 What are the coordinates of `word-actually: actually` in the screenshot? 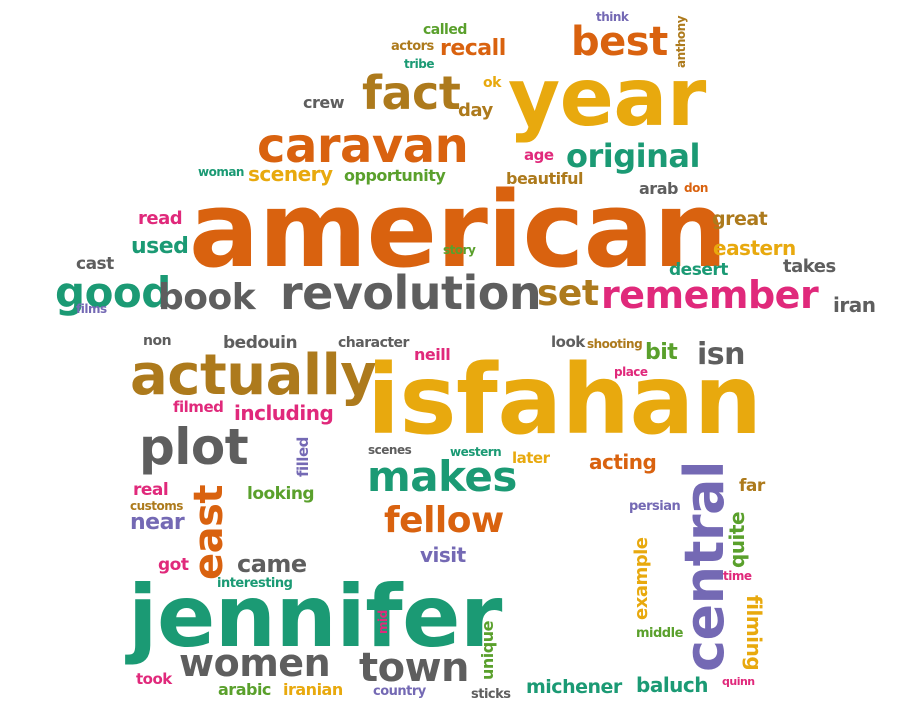 It's located at (253, 375).